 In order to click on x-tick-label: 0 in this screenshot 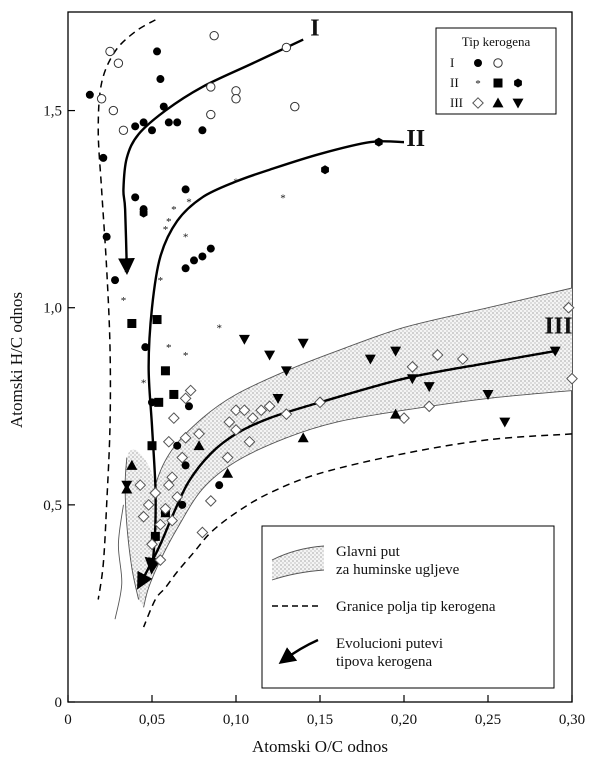, I will do `click(68, 720)`.